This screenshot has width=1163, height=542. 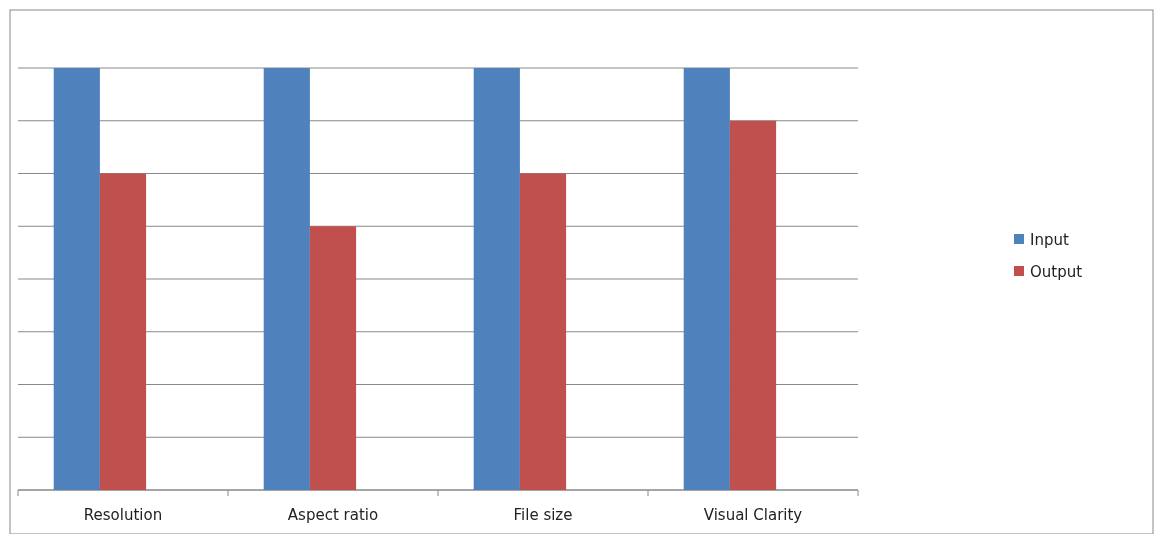 I want to click on x-tick-label: File size, so click(x=543, y=515).